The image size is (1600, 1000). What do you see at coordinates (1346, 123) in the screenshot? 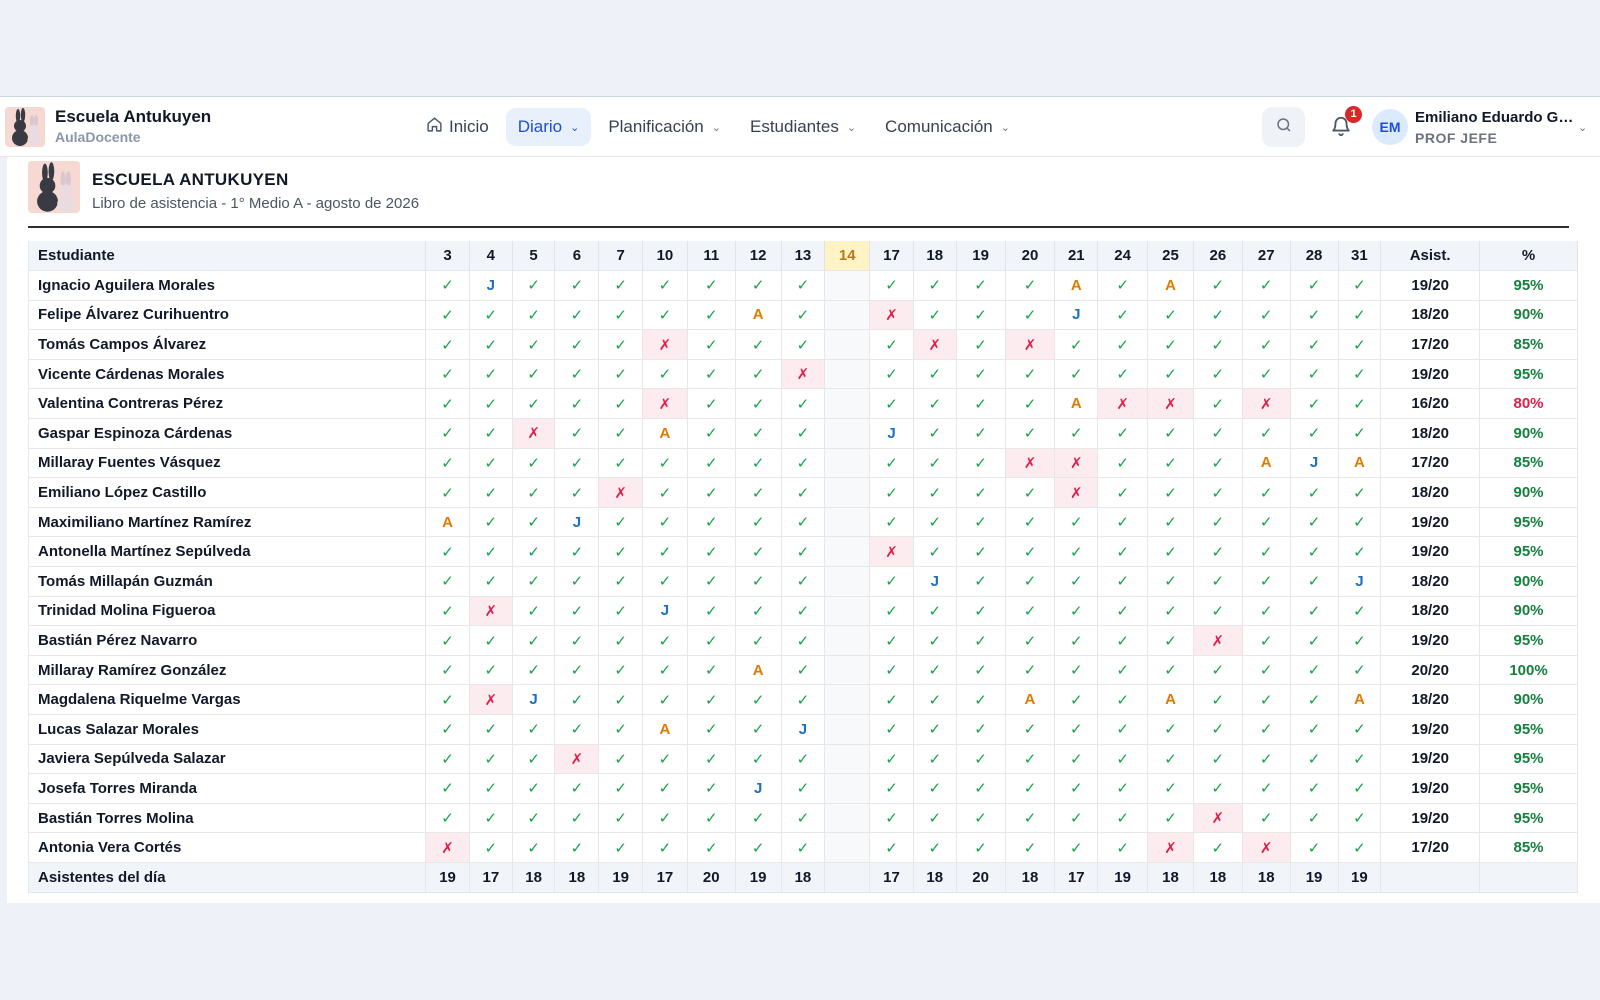
I see `notifications-button: 1` at bounding box center [1346, 123].